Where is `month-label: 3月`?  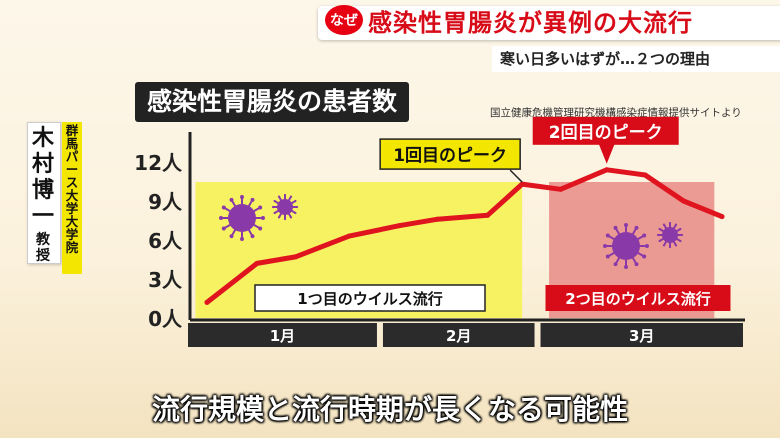 month-label: 3月 is located at coordinates (641, 336).